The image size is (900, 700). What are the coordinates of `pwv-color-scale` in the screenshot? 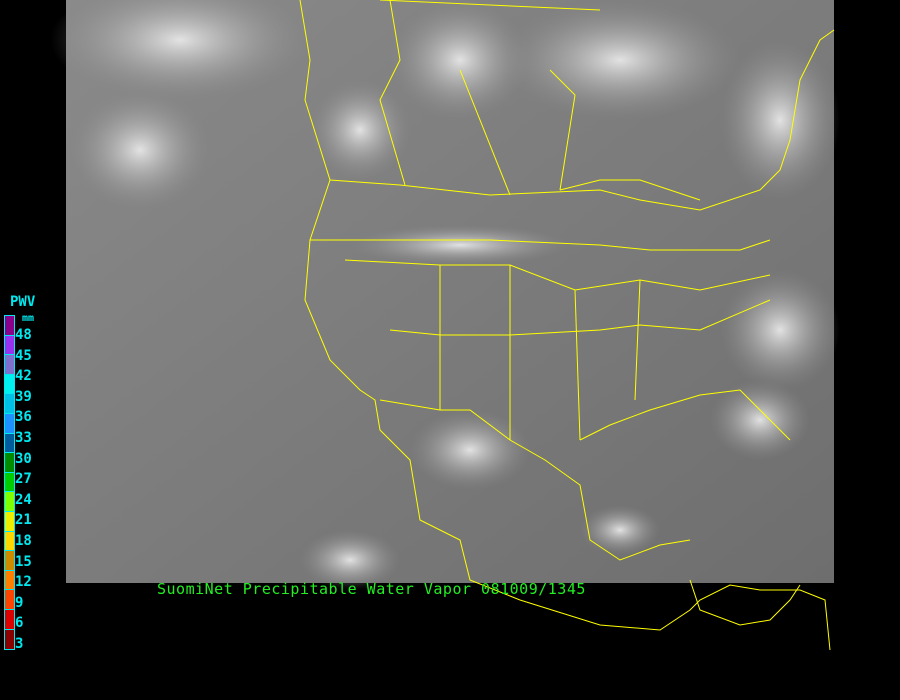 It's located at (9, 483).